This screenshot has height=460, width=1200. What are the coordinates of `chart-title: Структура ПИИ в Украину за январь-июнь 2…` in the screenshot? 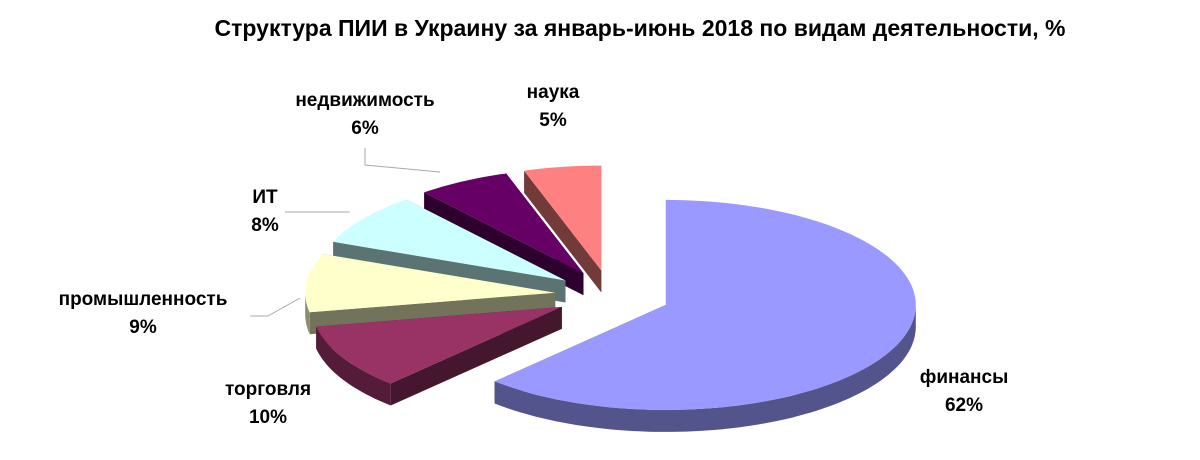 It's located at (640, 28).